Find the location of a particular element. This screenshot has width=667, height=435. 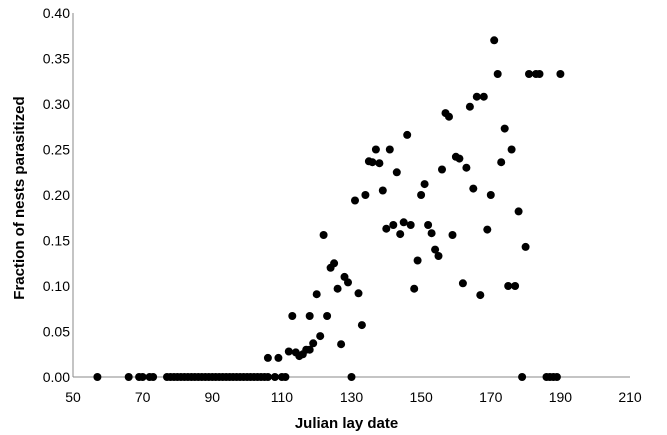

y-tick-label: 0.40 is located at coordinates (56, 13).